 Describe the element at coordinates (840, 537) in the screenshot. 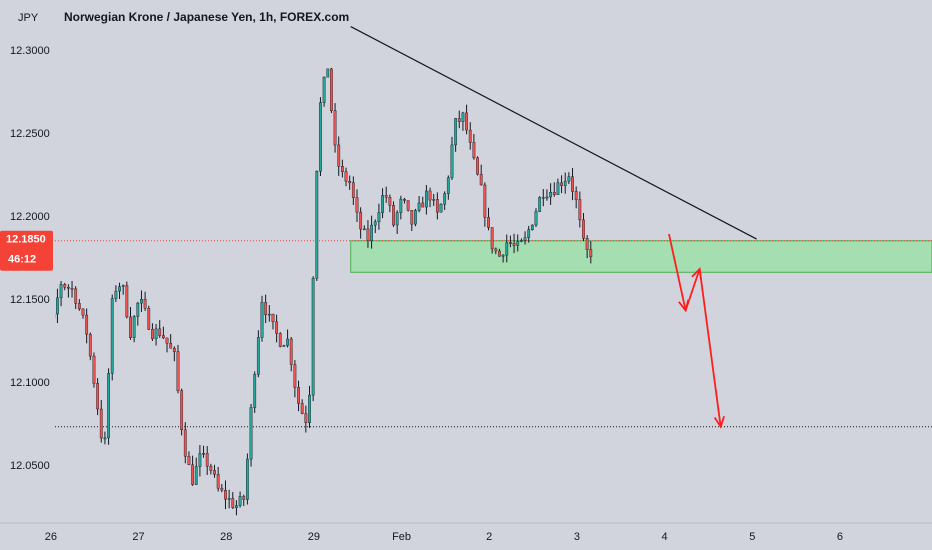

I see `time-tick-label: 6` at that location.